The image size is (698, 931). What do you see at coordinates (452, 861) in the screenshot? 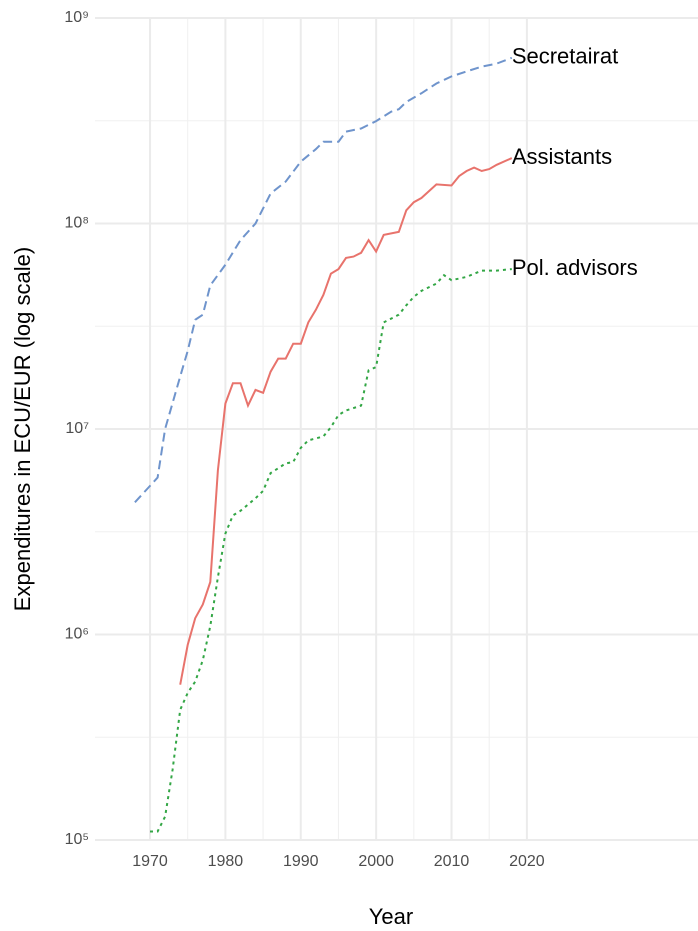
I see `x-tick-label: 2010` at bounding box center [452, 861].